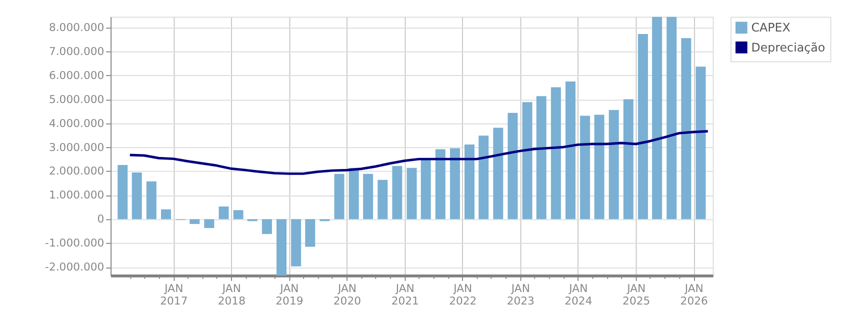 The height and width of the screenshot is (313, 851). Describe the element at coordinates (100, 219) in the screenshot. I see `y-tick-label: 0` at that location.